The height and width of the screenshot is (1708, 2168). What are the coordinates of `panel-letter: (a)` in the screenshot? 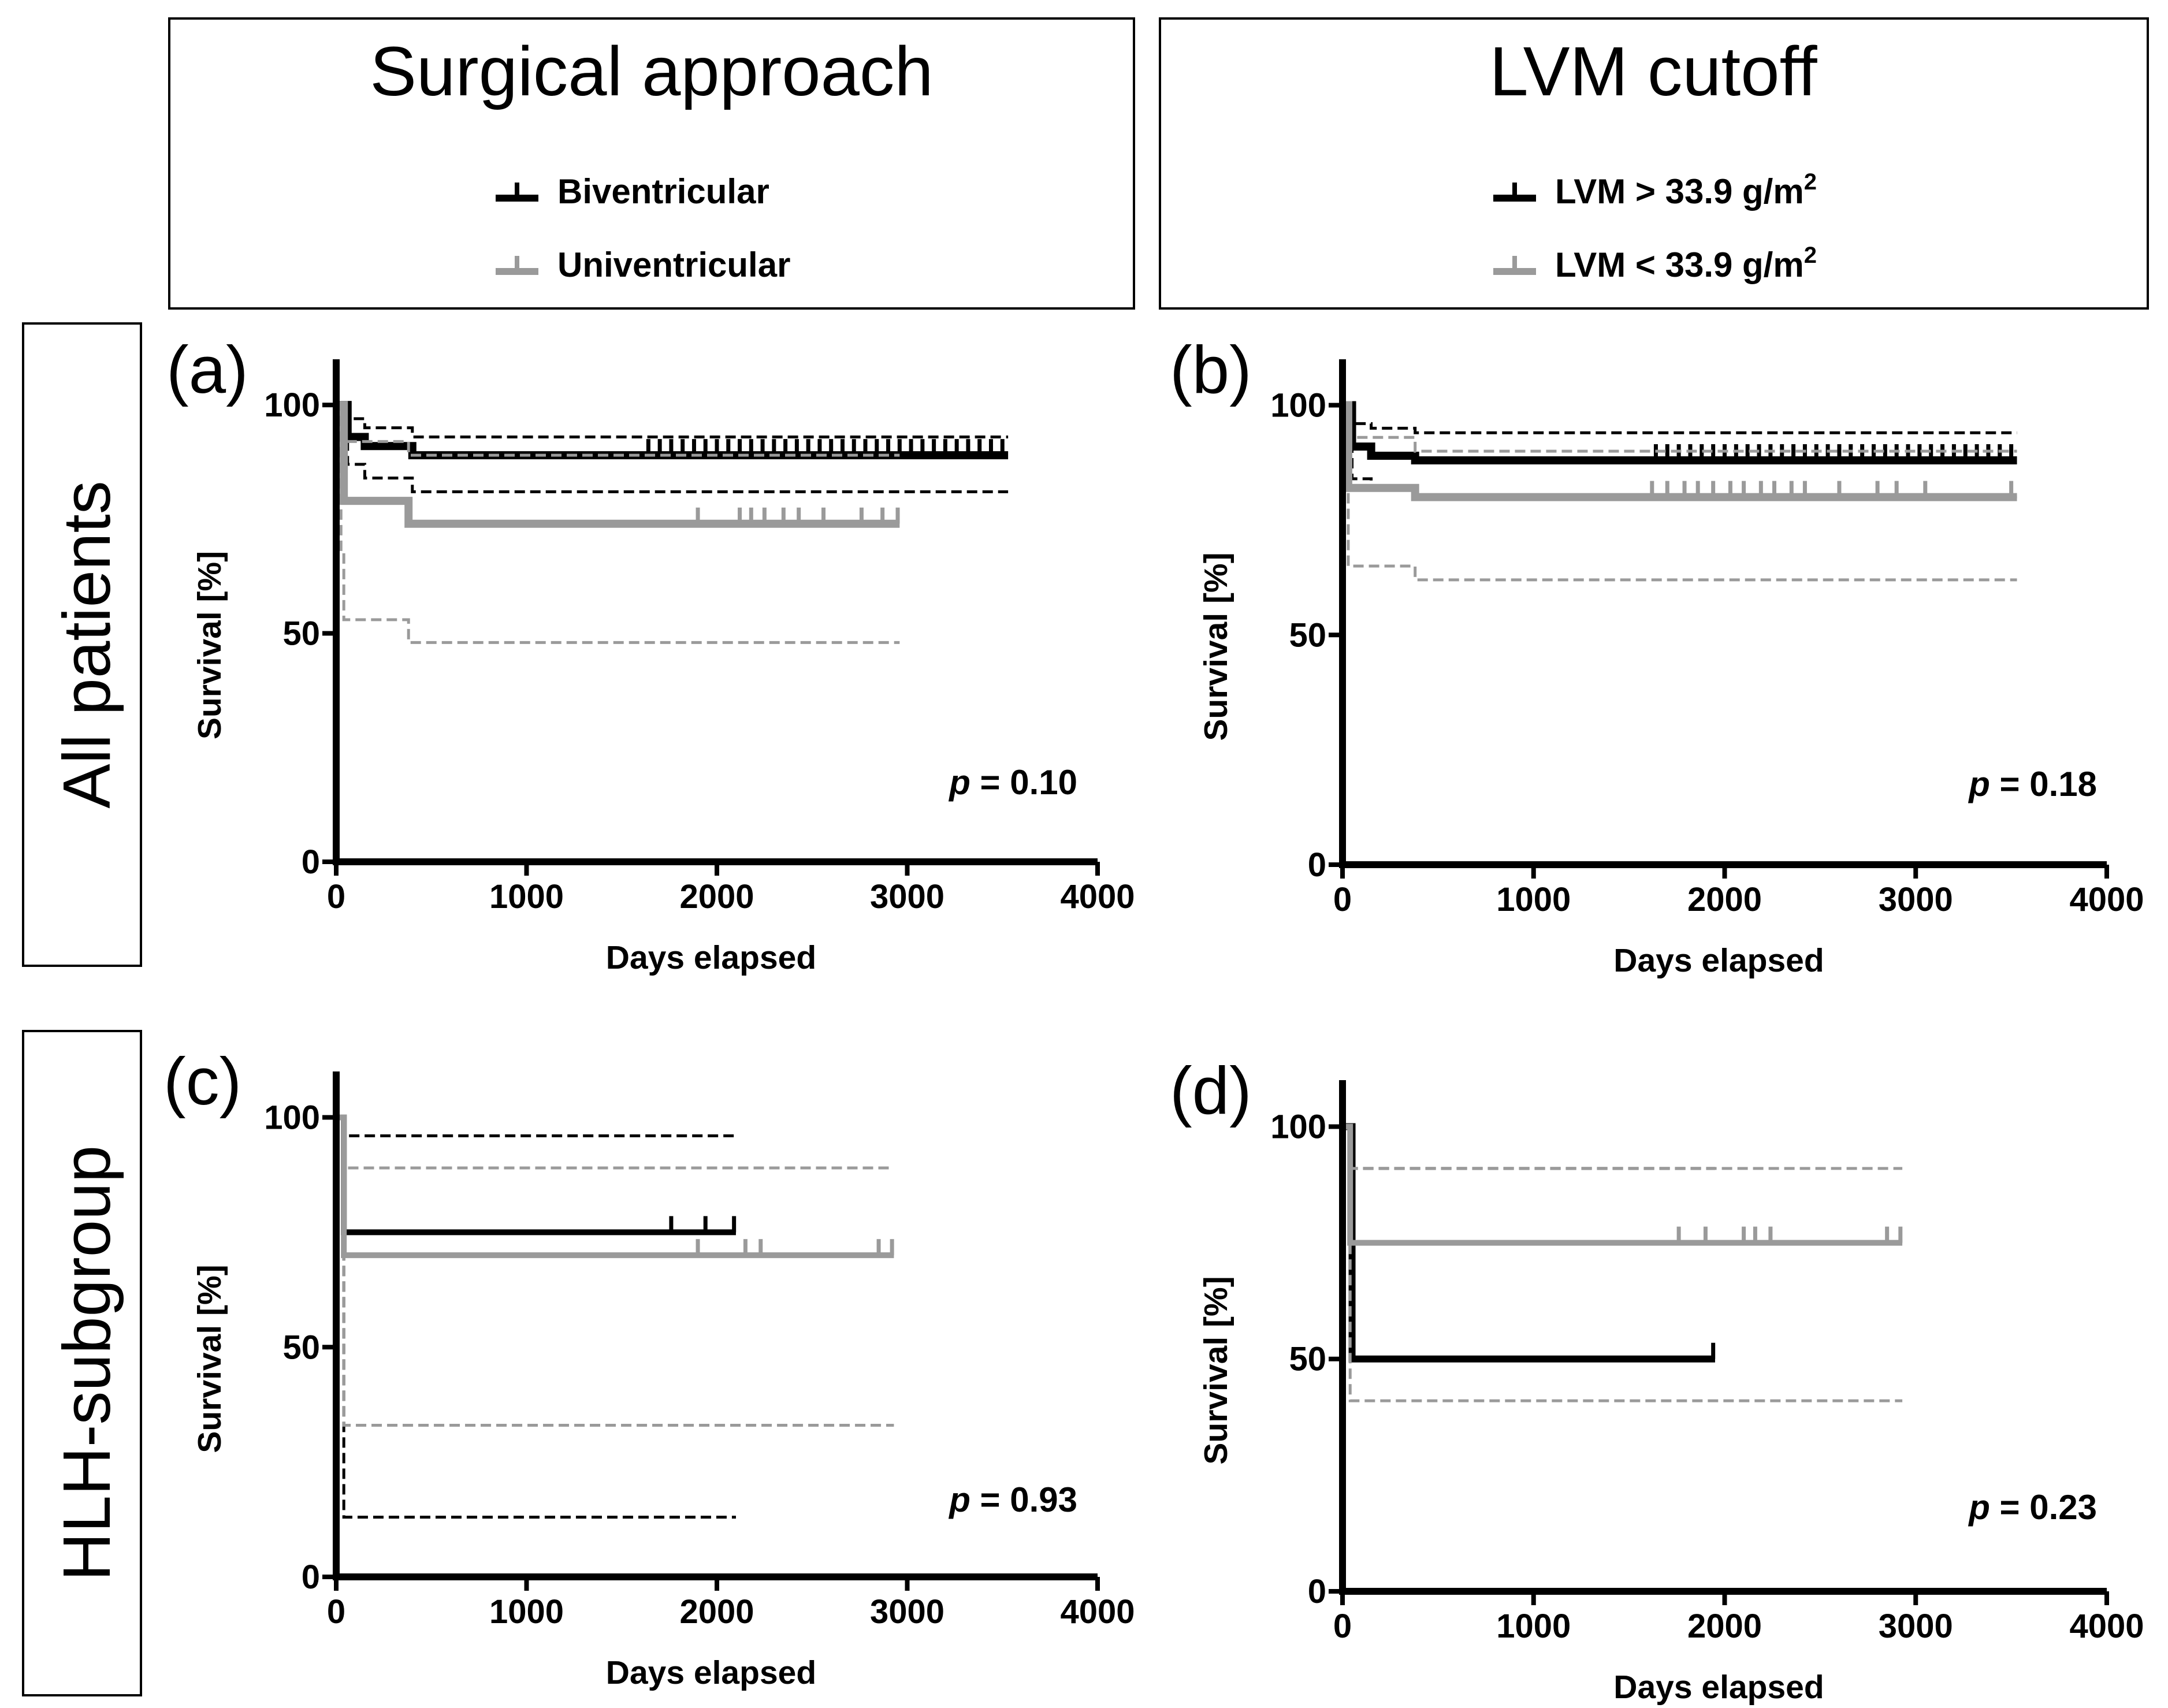 It's located at (207, 369).